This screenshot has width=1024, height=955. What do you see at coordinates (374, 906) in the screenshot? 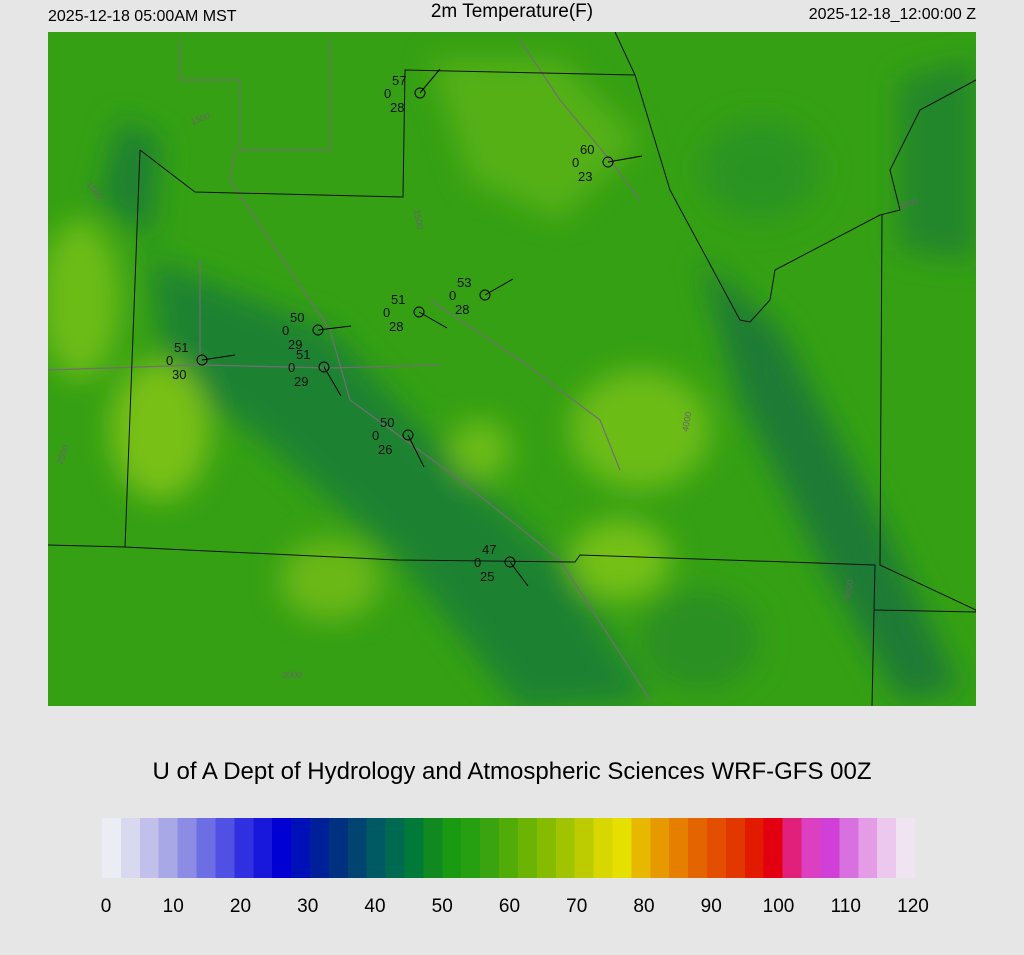
I see `colorbar-tick-label: 40` at bounding box center [374, 906].